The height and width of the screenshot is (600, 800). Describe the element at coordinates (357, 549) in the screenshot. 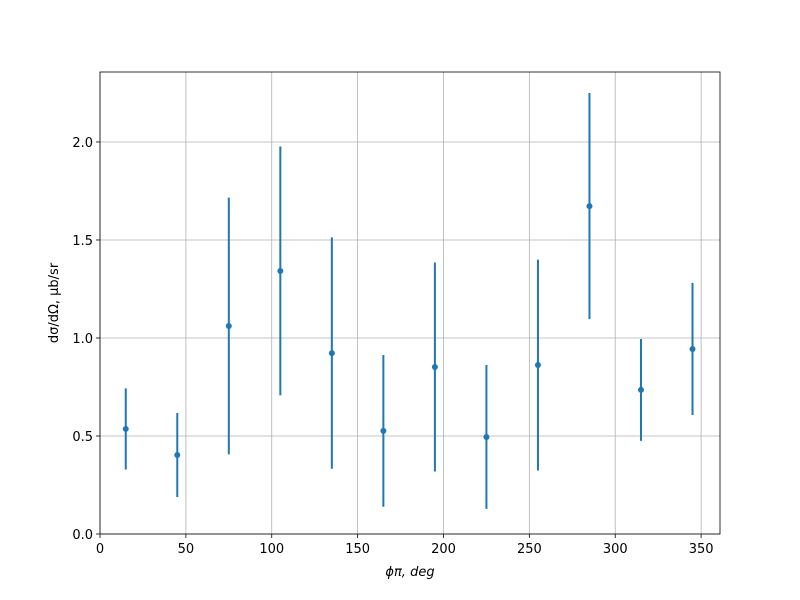

I see `x-tick-label: 150` at that location.